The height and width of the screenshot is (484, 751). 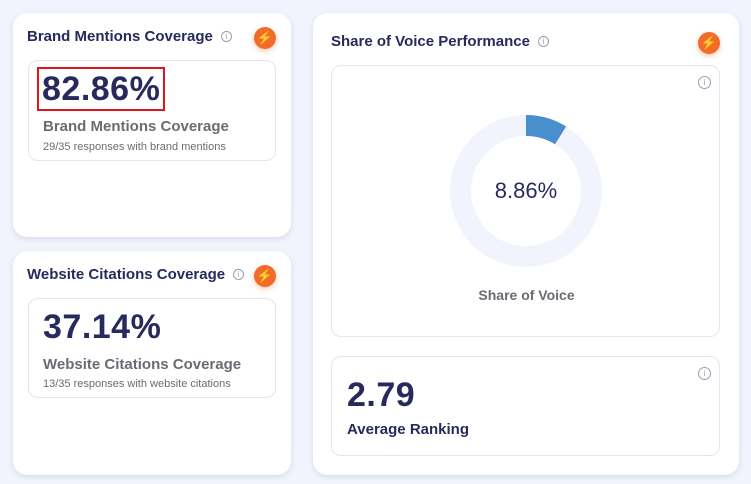 What do you see at coordinates (546, 130) in the screenshot?
I see `donut-segment` at bounding box center [546, 130].